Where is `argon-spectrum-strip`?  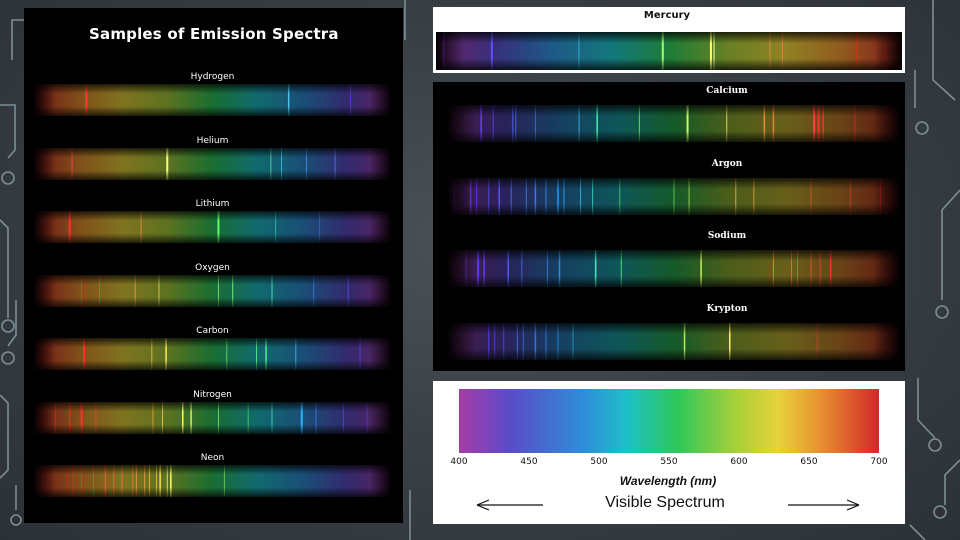
argon-spectrum-strip is located at coordinates (674, 196).